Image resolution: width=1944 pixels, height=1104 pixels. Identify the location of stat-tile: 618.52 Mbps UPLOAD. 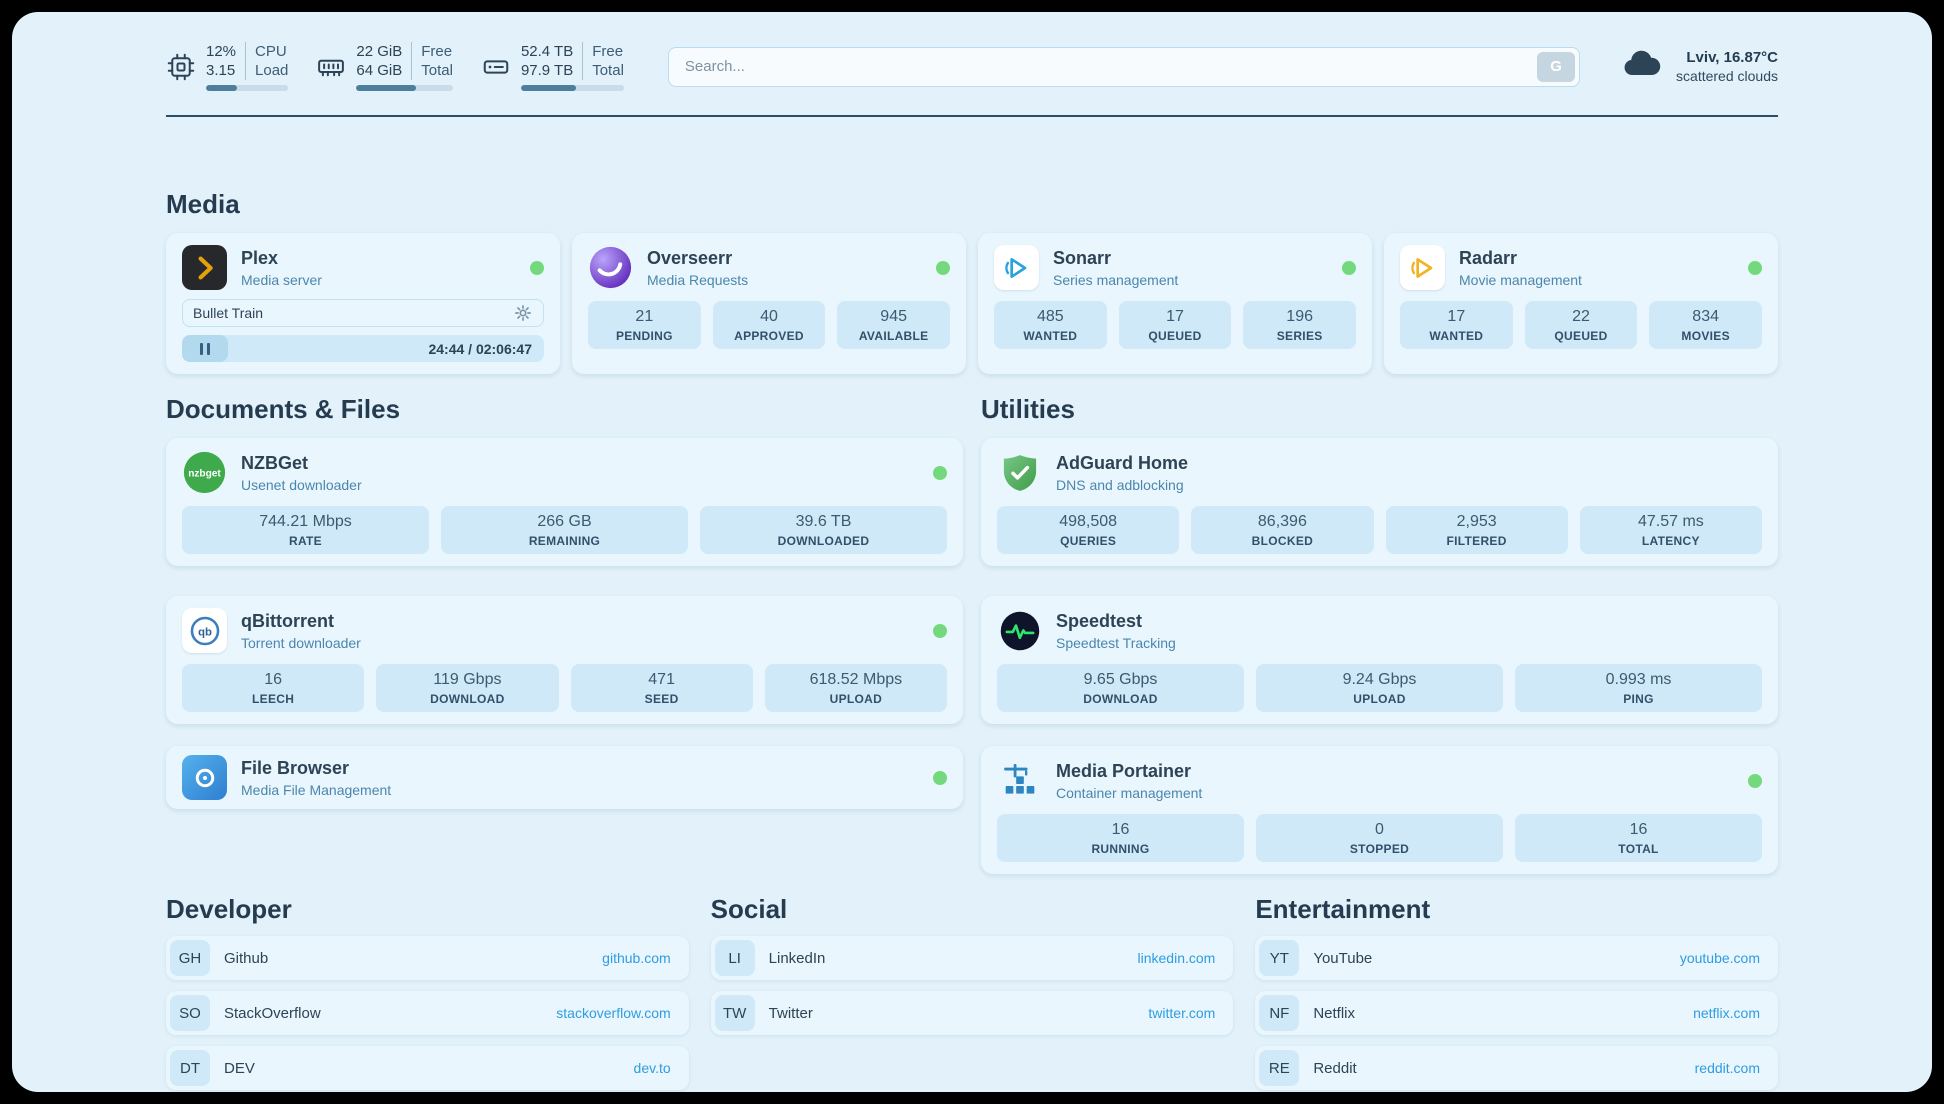
(855, 688).